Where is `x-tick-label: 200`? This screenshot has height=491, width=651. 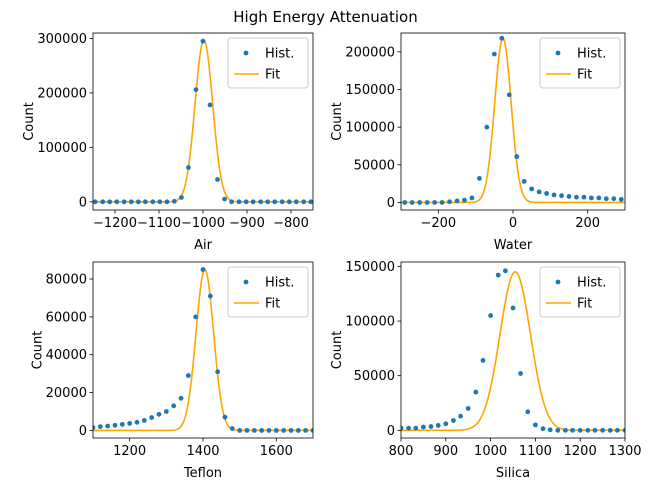 x-tick-label: 200 is located at coordinates (587, 223).